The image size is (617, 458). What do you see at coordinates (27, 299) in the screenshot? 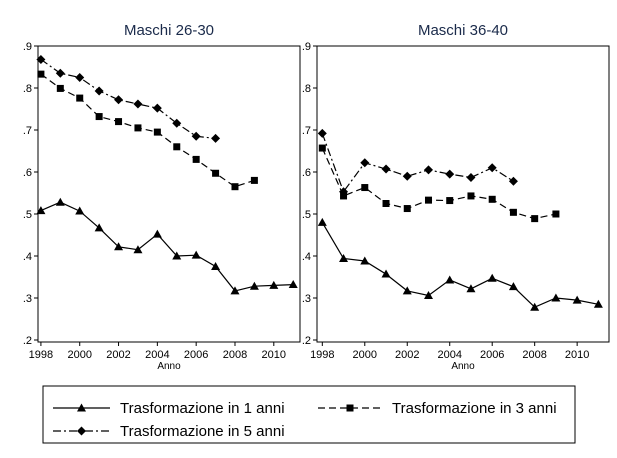
I see `y-tick-label: .3` at bounding box center [27, 299].